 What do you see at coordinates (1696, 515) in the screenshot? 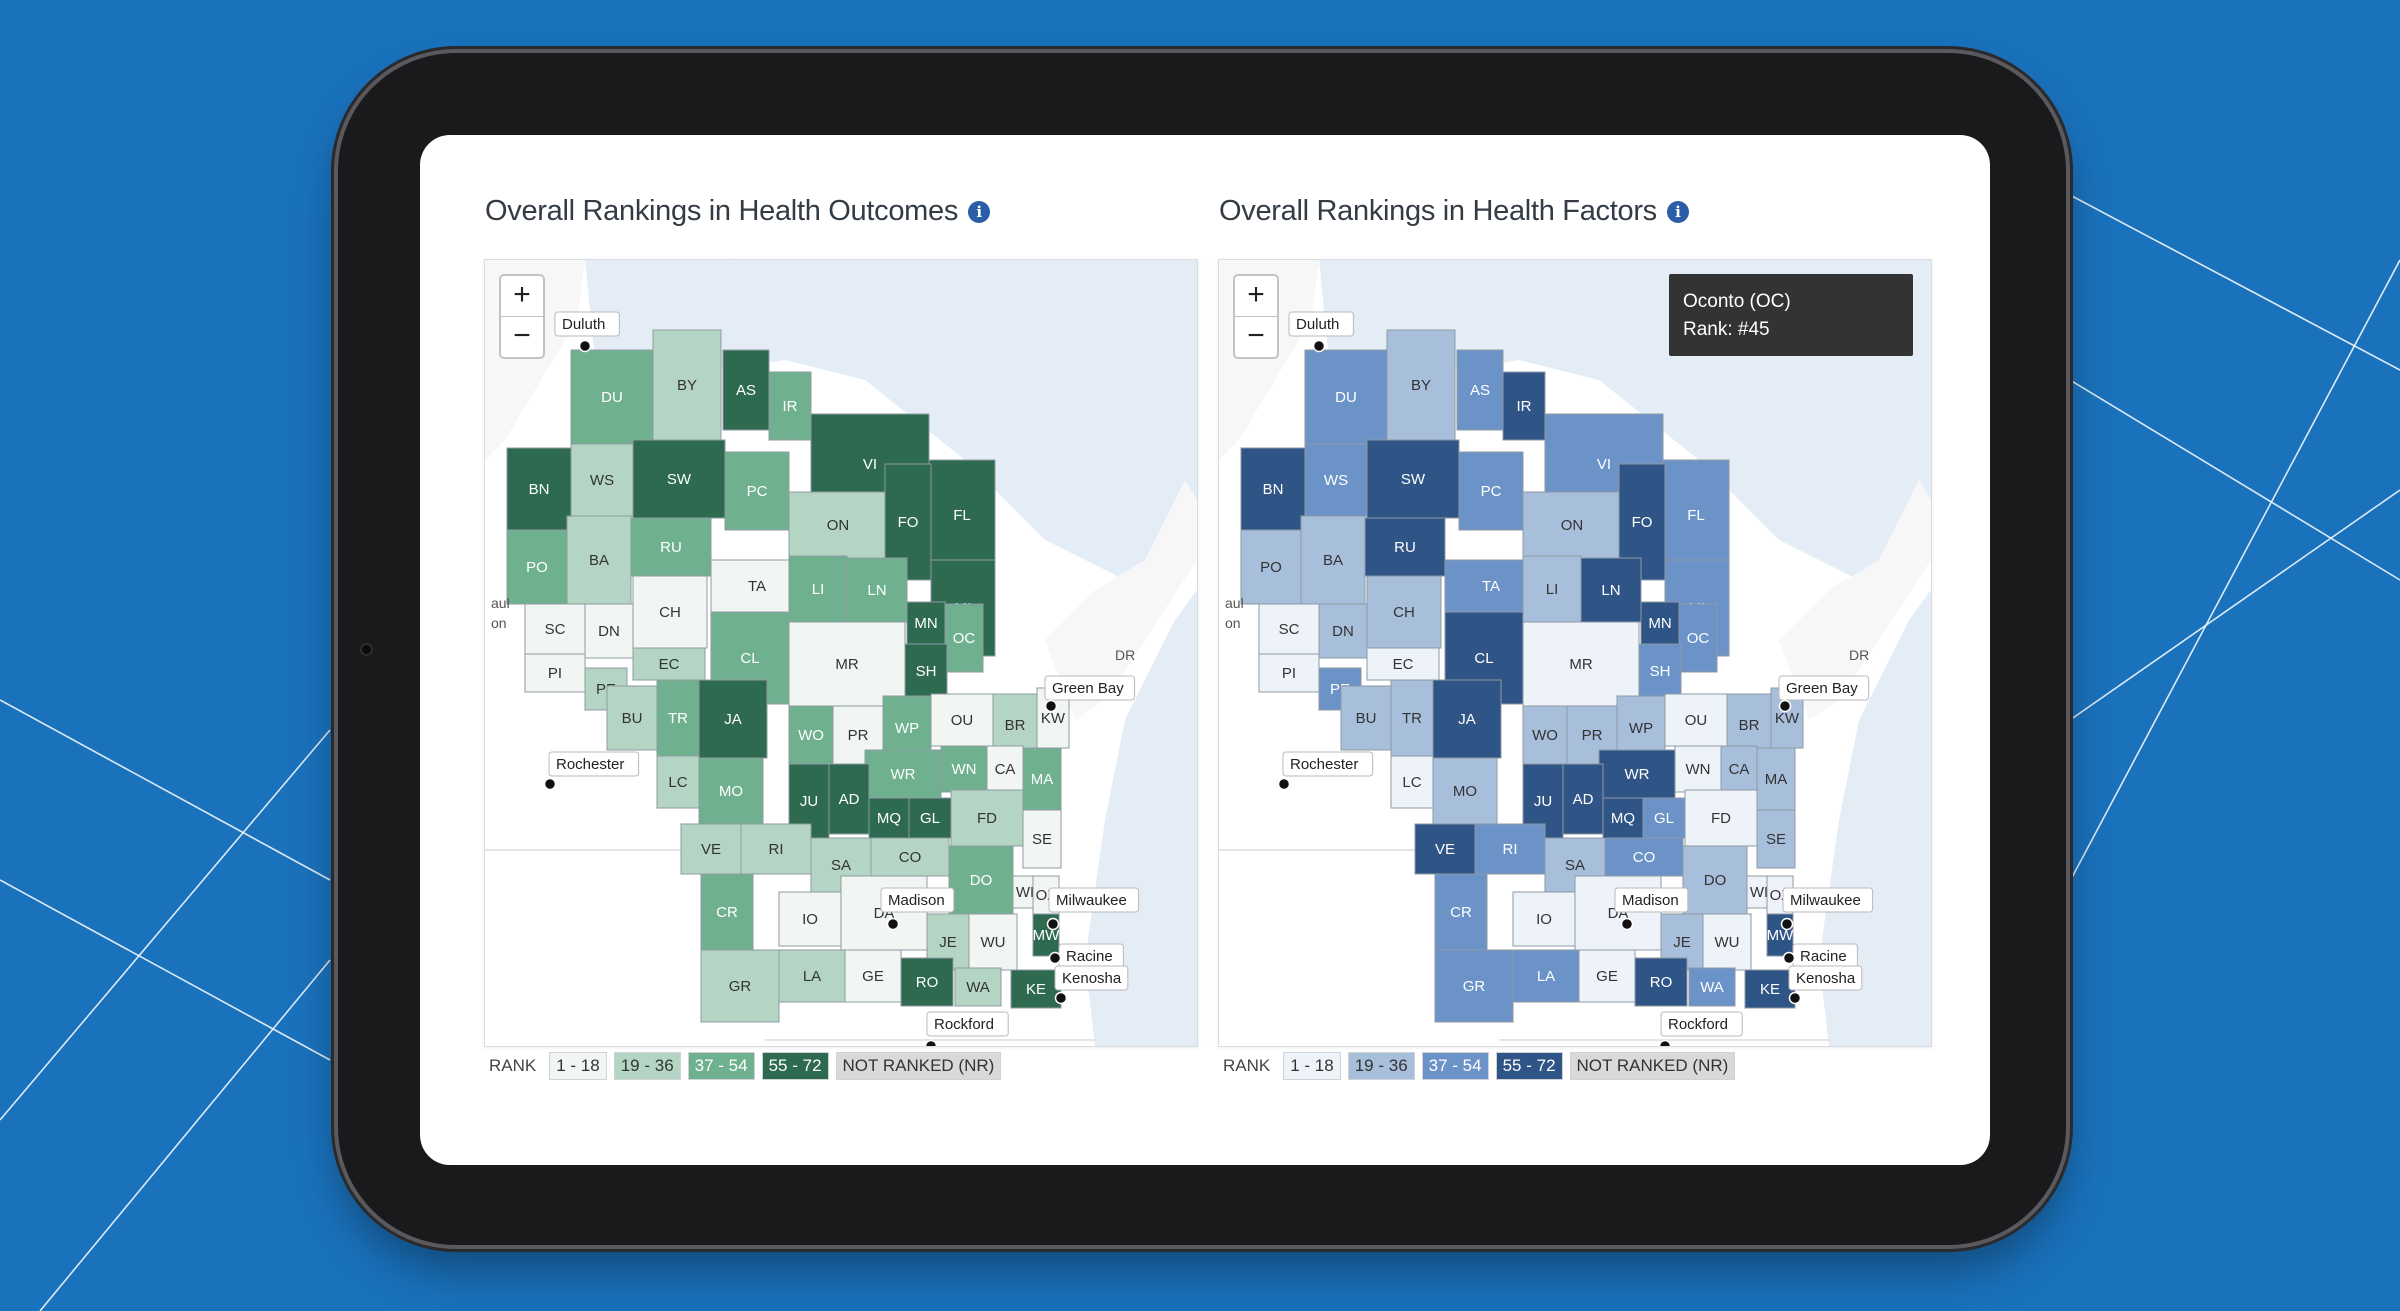
I see `county-fl` at bounding box center [1696, 515].